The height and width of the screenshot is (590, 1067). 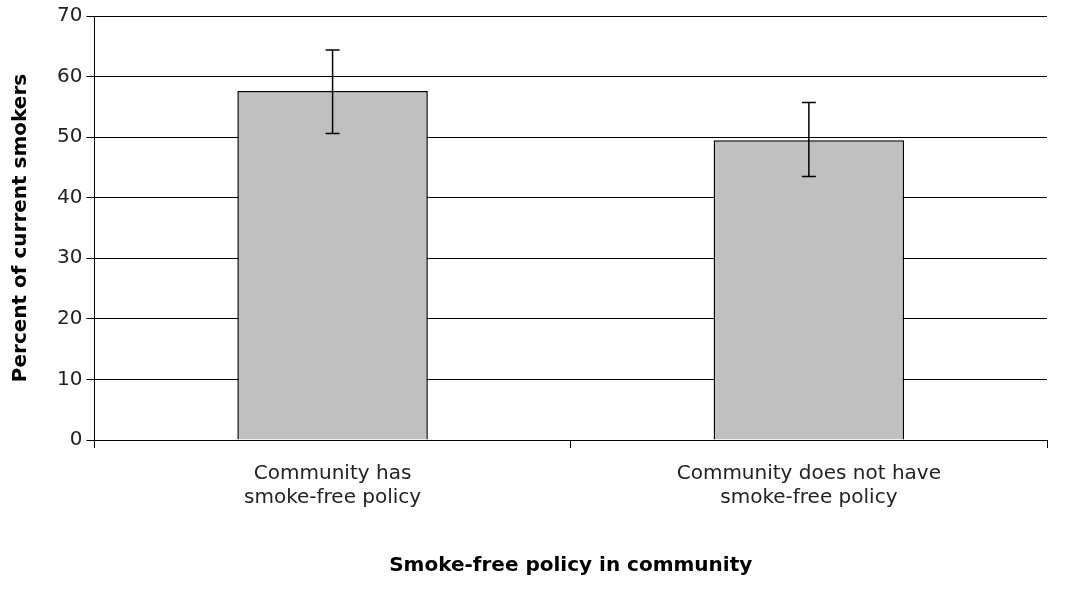 What do you see at coordinates (19, 228) in the screenshot?
I see `y-axis-title: Percent of current smokers` at bounding box center [19, 228].